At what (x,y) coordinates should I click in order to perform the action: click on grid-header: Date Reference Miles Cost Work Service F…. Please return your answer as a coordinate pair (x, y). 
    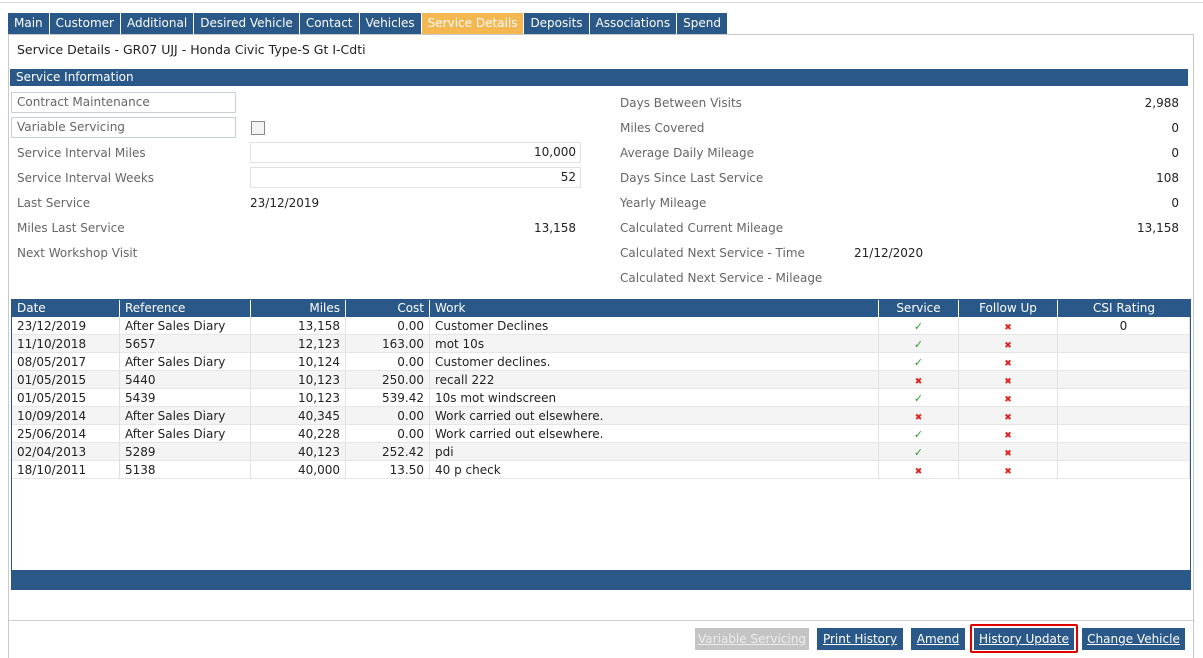
    Looking at the image, I should click on (601, 308).